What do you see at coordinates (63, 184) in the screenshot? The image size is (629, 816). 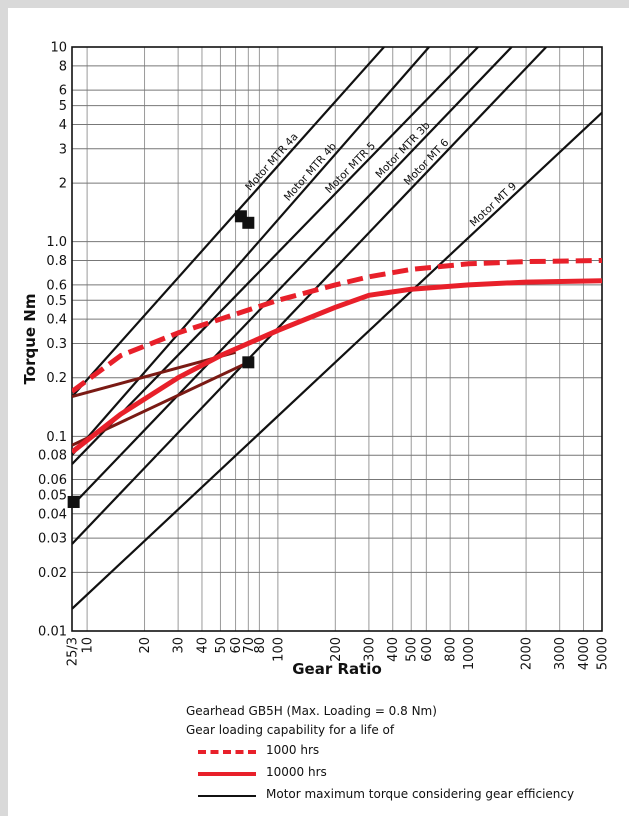 I see `y-tick-label-6: 2` at bounding box center [63, 184].